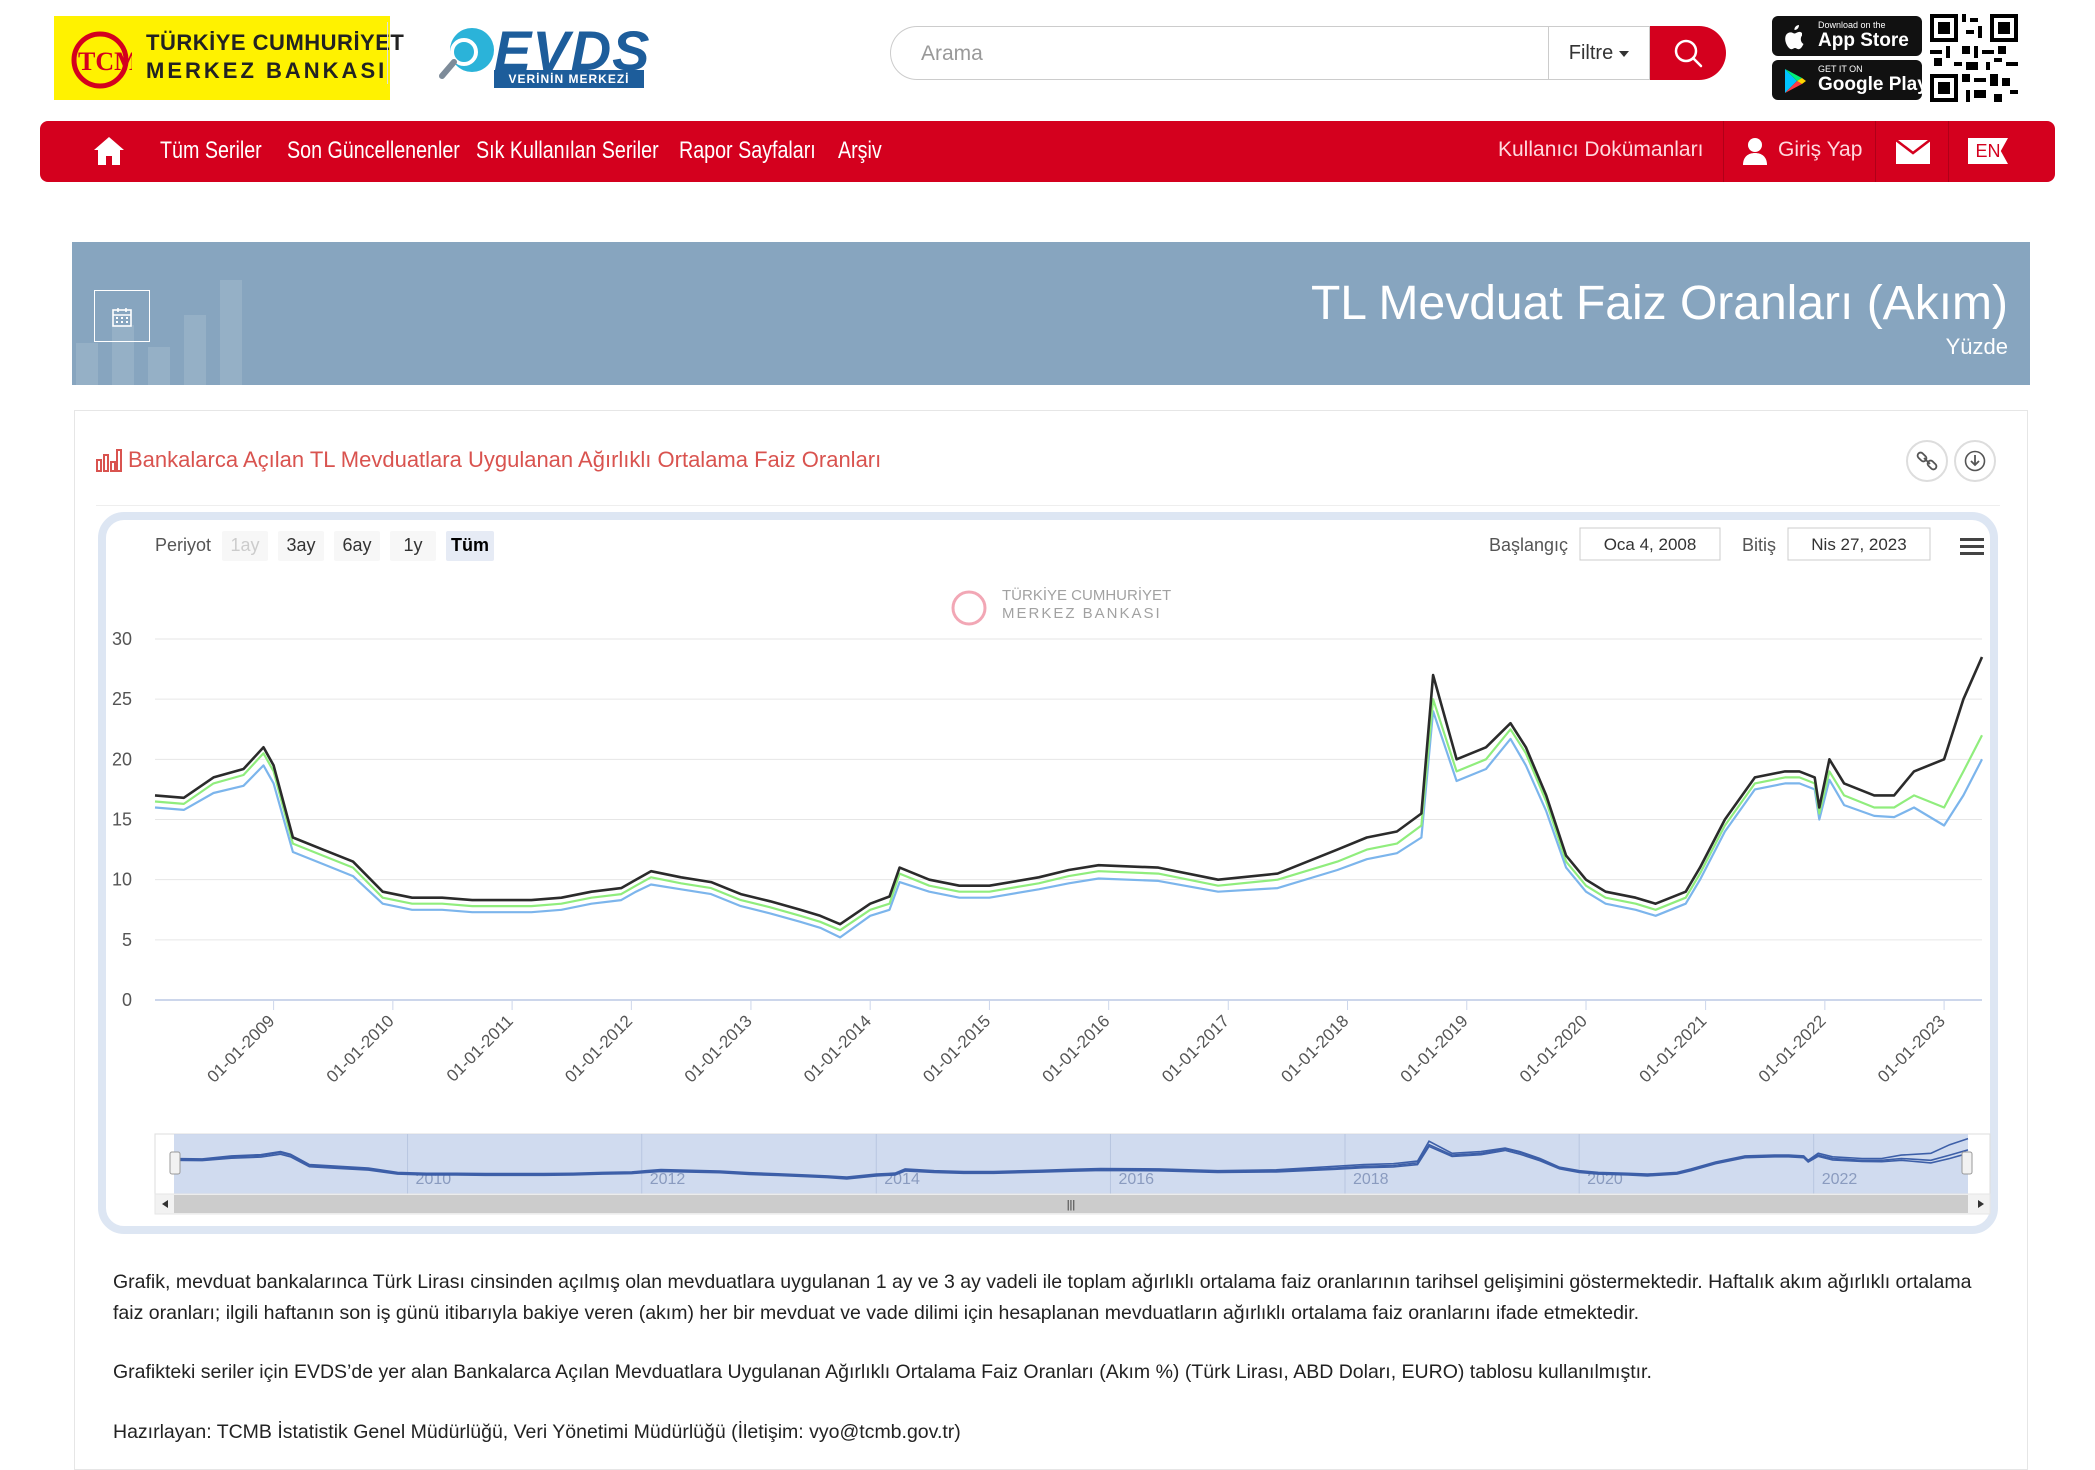  What do you see at coordinates (1863, 40) in the screenshot?
I see `app-store-big: App Store` at bounding box center [1863, 40].